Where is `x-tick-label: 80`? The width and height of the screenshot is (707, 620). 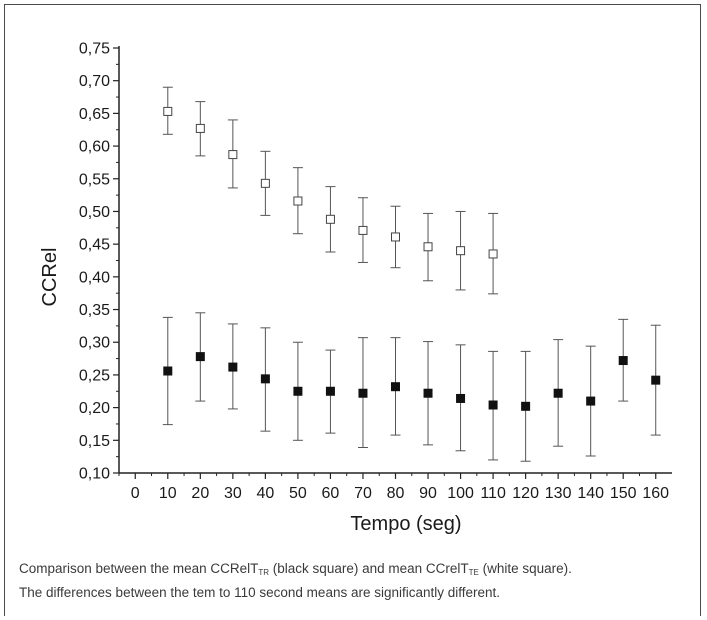
x-tick-label: 80 is located at coordinates (396, 493).